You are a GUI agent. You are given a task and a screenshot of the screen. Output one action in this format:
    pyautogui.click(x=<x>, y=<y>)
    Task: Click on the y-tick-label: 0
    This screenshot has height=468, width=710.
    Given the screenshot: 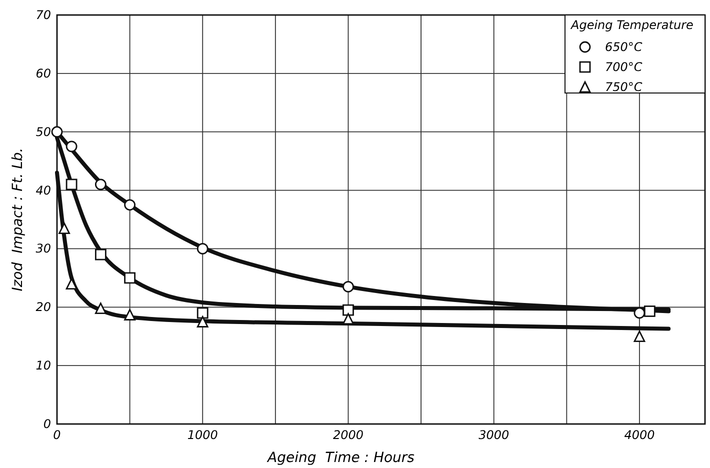 What is the action you would take?
    pyautogui.click(x=47, y=424)
    